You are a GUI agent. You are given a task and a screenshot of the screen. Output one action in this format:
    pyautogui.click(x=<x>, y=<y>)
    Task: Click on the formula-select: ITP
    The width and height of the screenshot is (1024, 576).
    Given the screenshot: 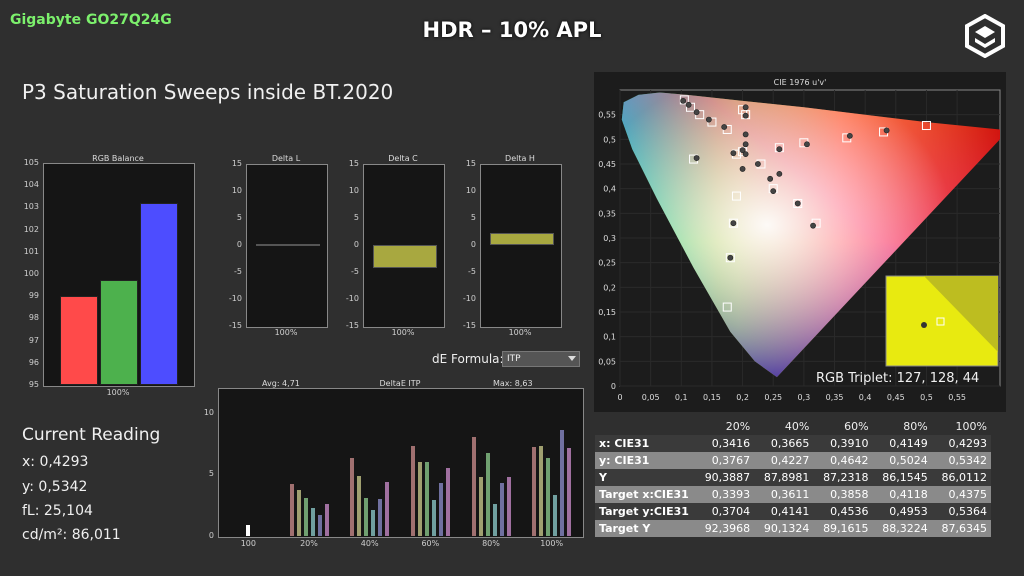 What is the action you would take?
    pyautogui.click(x=541, y=359)
    